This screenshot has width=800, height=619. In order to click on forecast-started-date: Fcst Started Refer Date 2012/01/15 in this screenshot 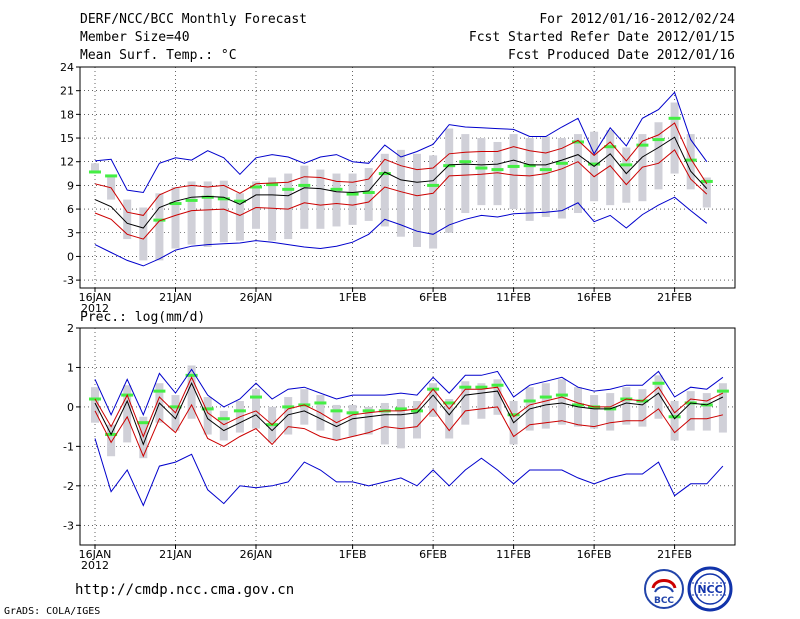, I will do `click(601, 37)`.